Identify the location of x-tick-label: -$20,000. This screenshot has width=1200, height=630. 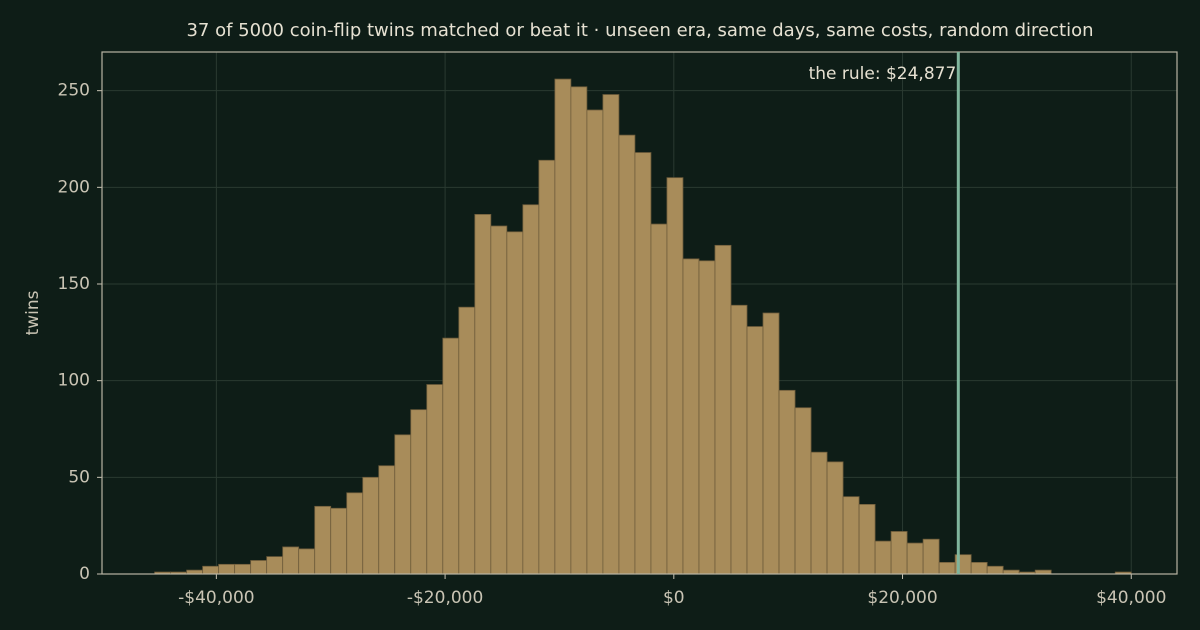
(445, 598).